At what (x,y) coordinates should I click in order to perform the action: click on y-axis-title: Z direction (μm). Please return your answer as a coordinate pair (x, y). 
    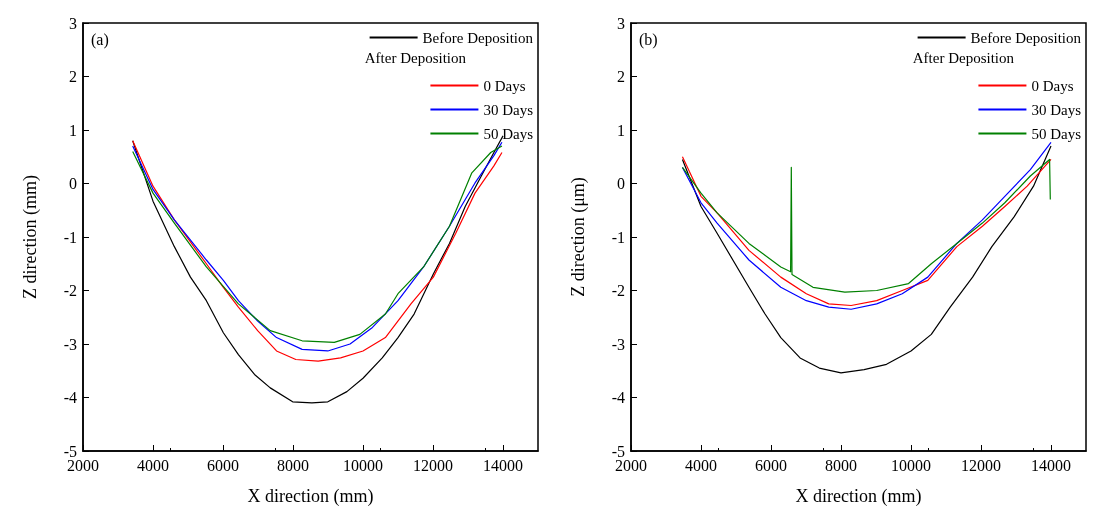
    Looking at the image, I should click on (578, 237).